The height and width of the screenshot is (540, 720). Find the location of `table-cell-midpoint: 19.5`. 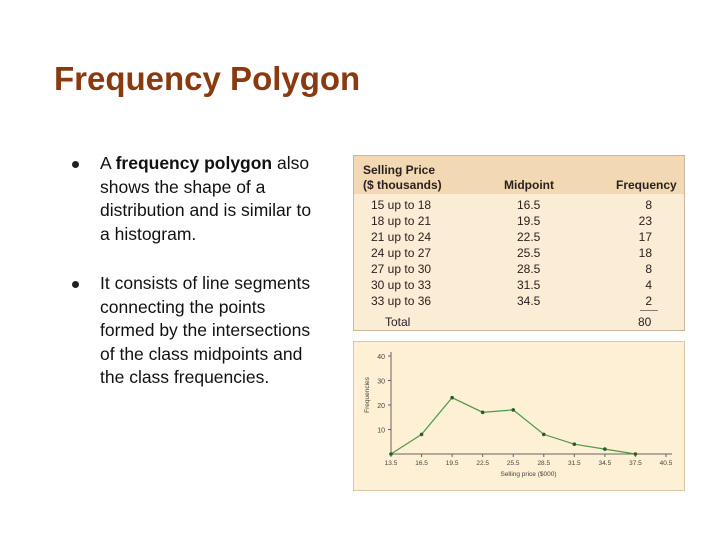

table-cell-midpoint: 19.5 is located at coordinates (529, 221).